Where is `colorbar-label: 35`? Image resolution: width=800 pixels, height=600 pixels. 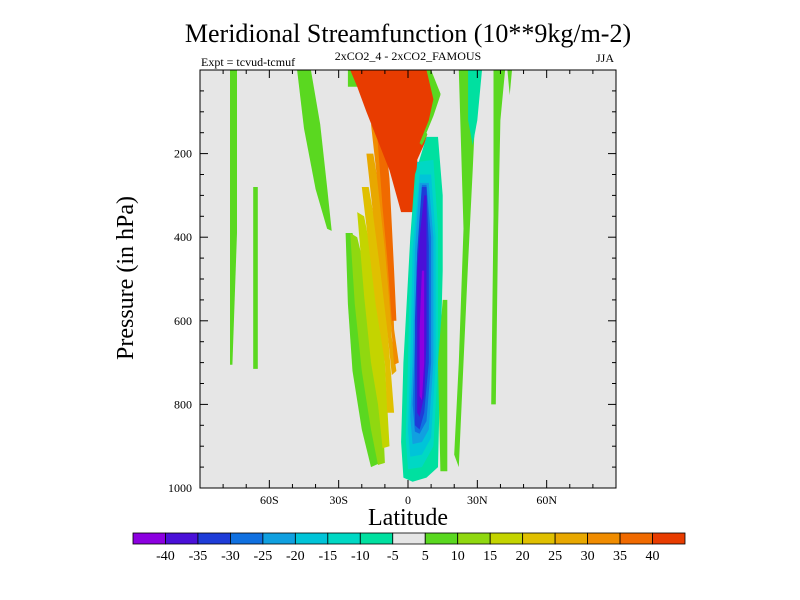 colorbar-label: 35 is located at coordinates (620, 556).